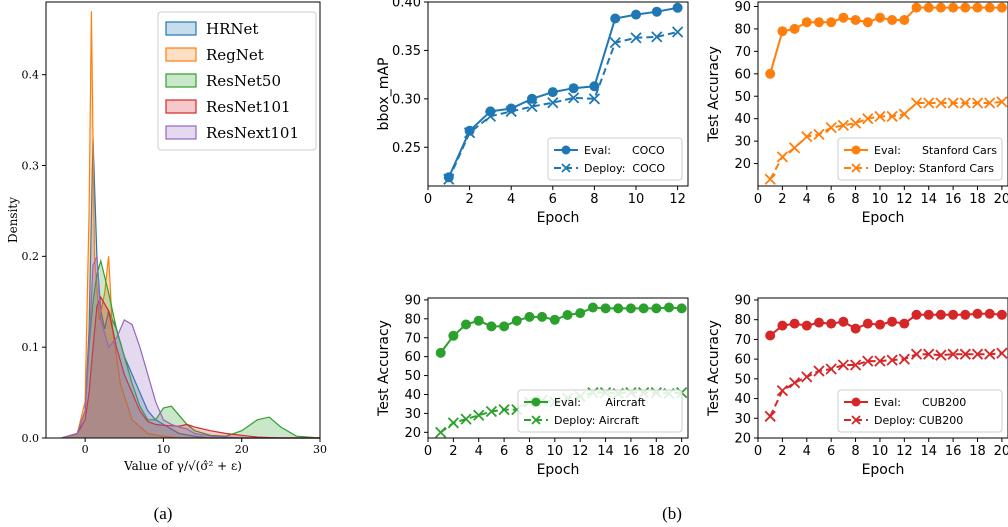 This screenshot has width=1008, height=527. What do you see at coordinates (742, 340) in the screenshot?
I see `y-tick-label: 70` at bounding box center [742, 340].